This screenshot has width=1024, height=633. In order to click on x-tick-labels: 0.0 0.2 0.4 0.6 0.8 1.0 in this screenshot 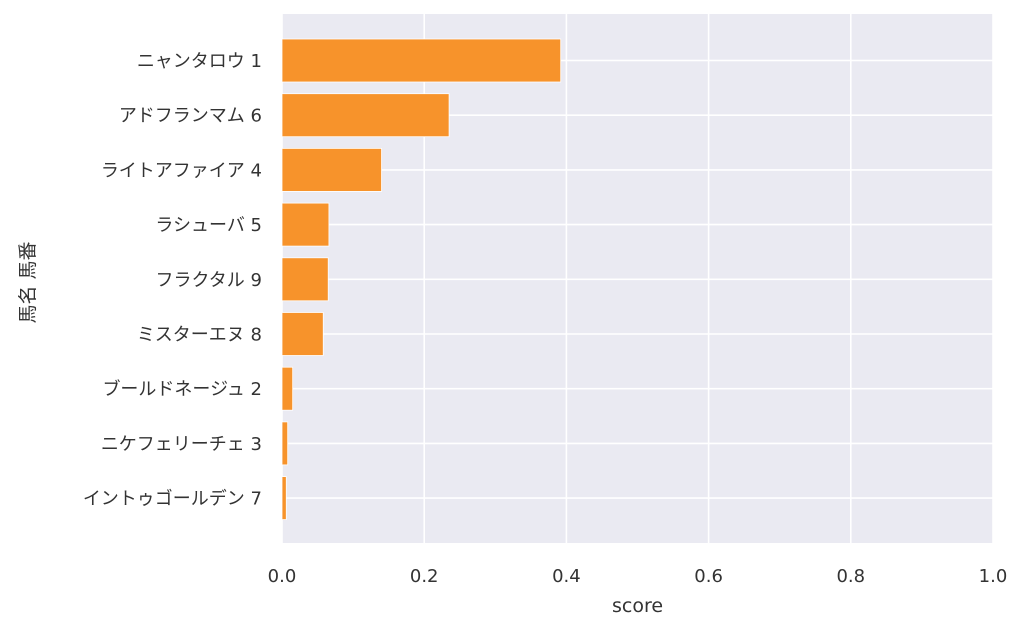, I will do `click(638, 576)`.